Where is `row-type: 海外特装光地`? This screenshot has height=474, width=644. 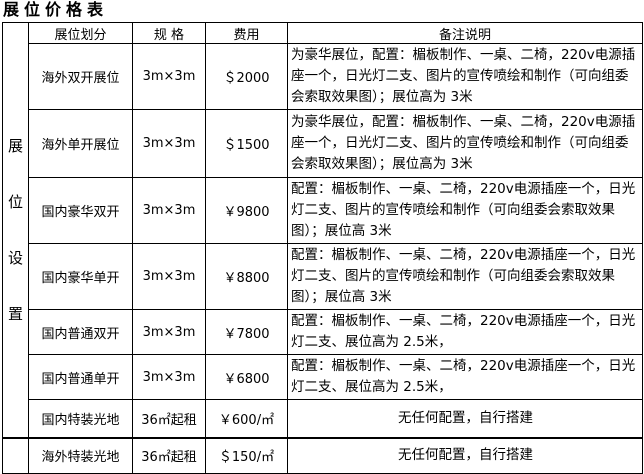 row-type: 海外特装光地 is located at coordinates (80, 455).